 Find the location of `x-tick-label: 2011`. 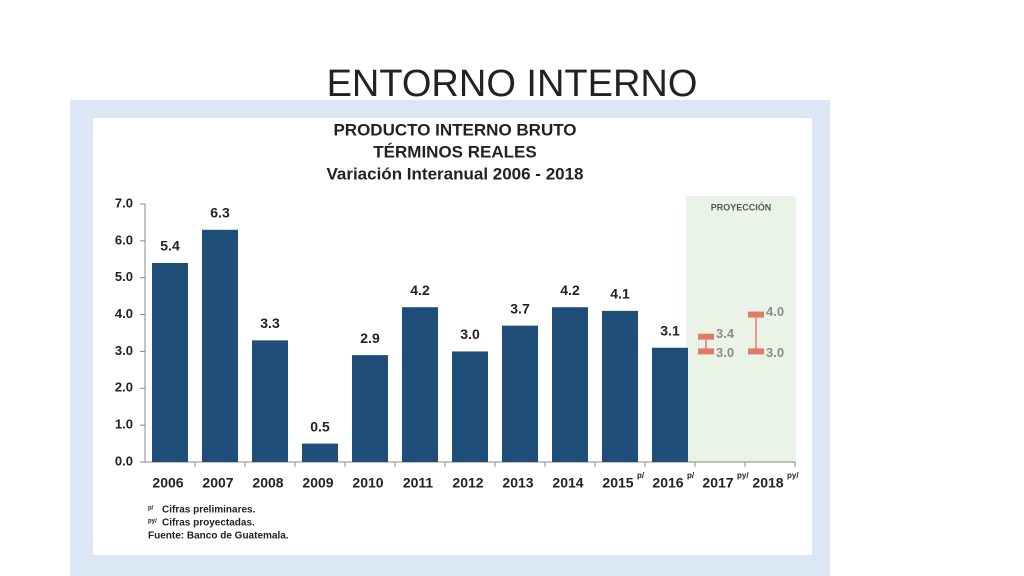

x-tick-label: 2011 is located at coordinates (418, 483).